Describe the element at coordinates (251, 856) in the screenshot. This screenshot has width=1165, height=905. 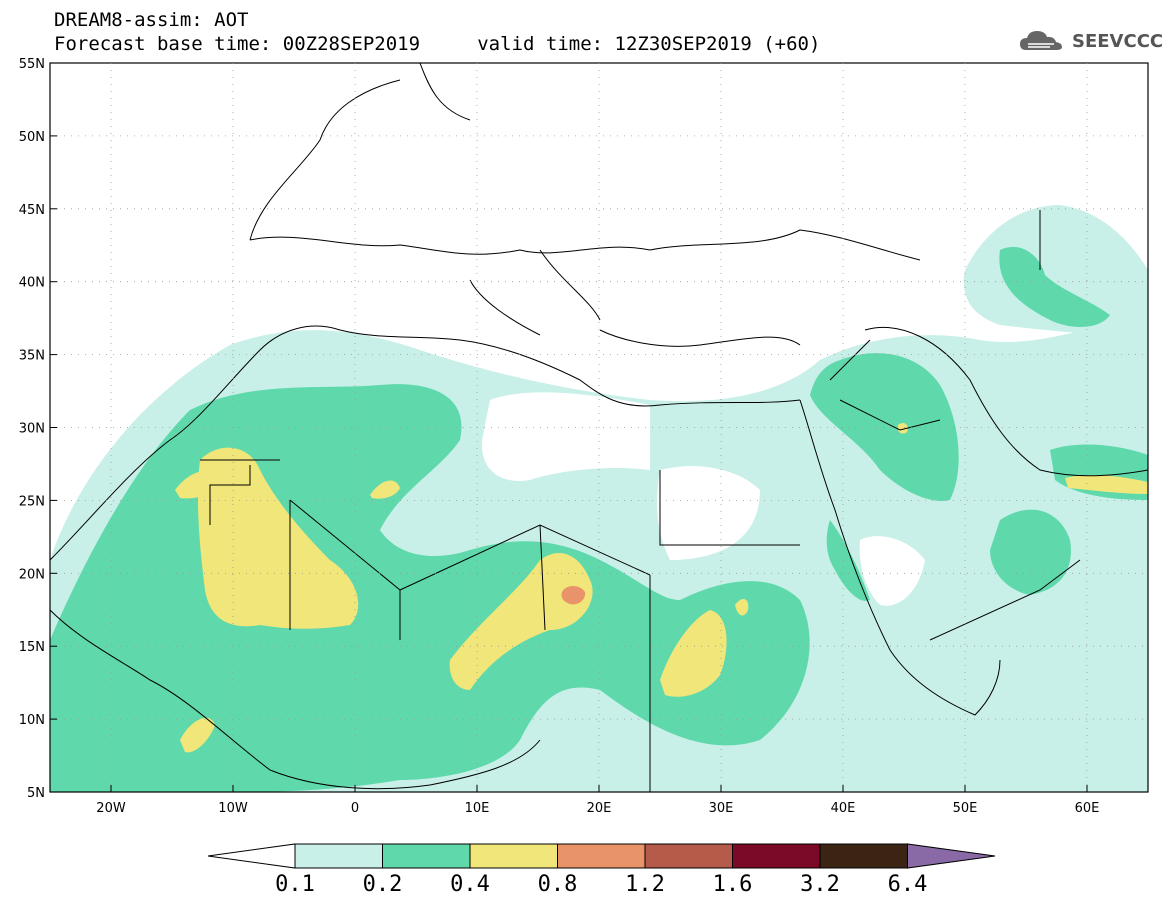
I see `colorbar-under-triangle` at that location.